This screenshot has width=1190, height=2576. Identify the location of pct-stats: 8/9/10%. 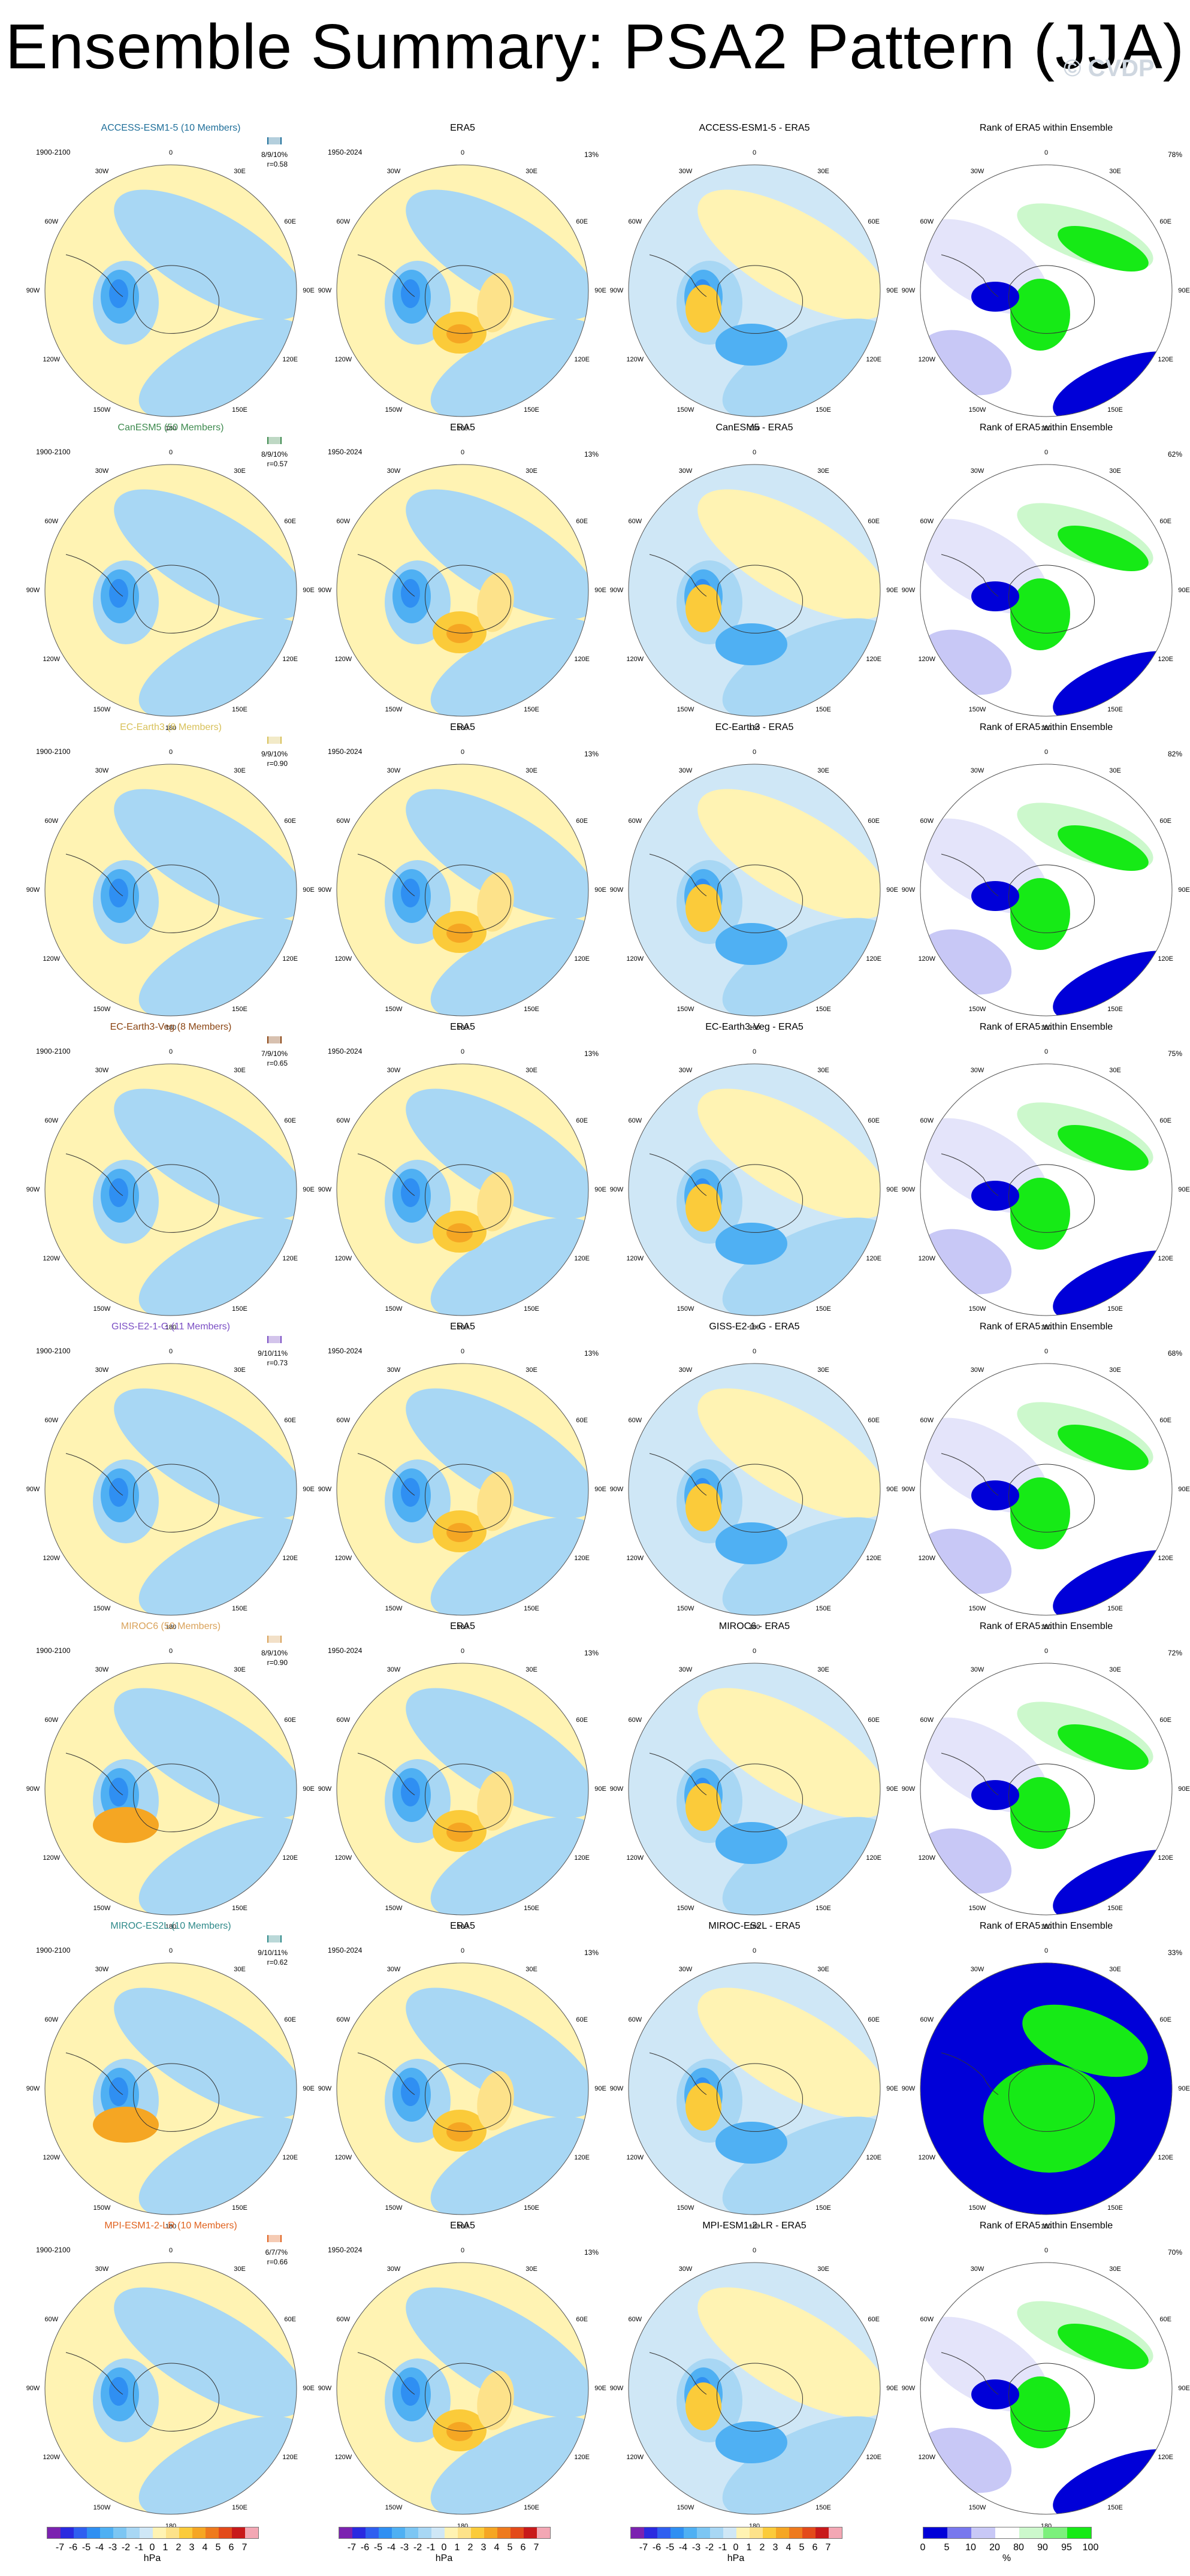
(275, 1653).